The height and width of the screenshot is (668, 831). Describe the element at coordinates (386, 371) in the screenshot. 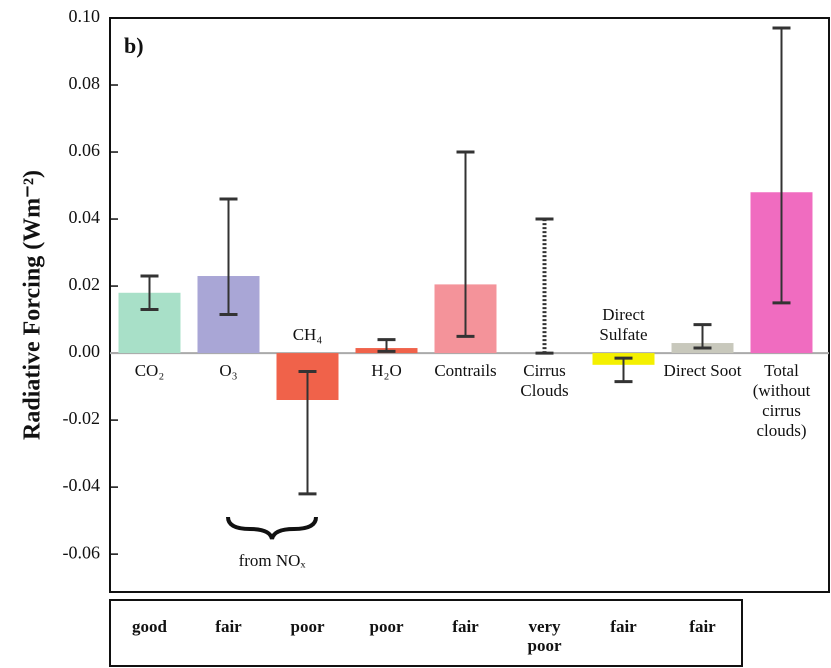

I see `category-label: H₂O` at that location.